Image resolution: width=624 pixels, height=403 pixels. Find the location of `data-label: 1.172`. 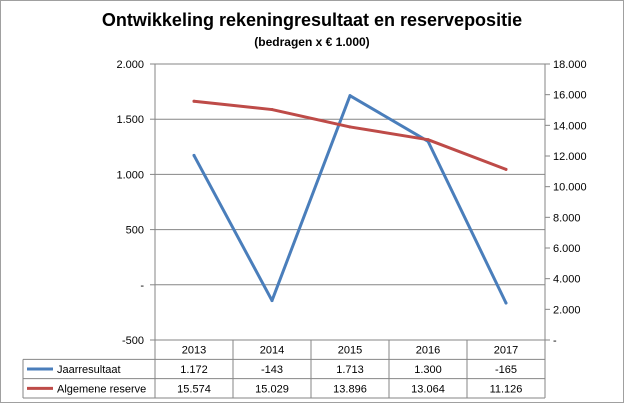

data-label: 1.172 is located at coordinates (194, 370).